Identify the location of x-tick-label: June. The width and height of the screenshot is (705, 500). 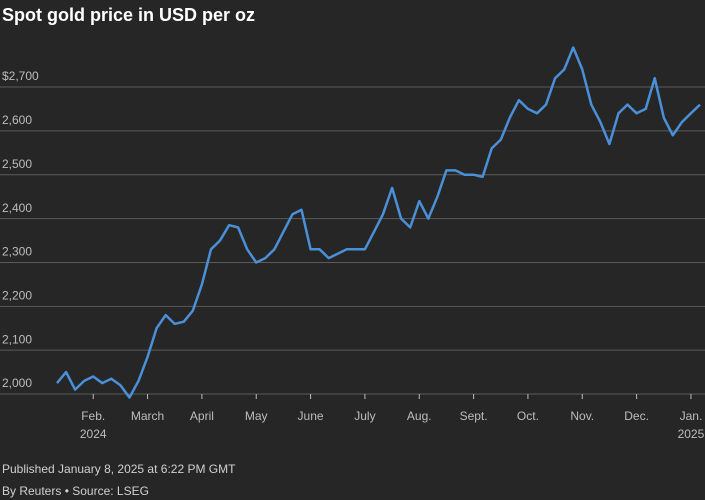
(311, 416).